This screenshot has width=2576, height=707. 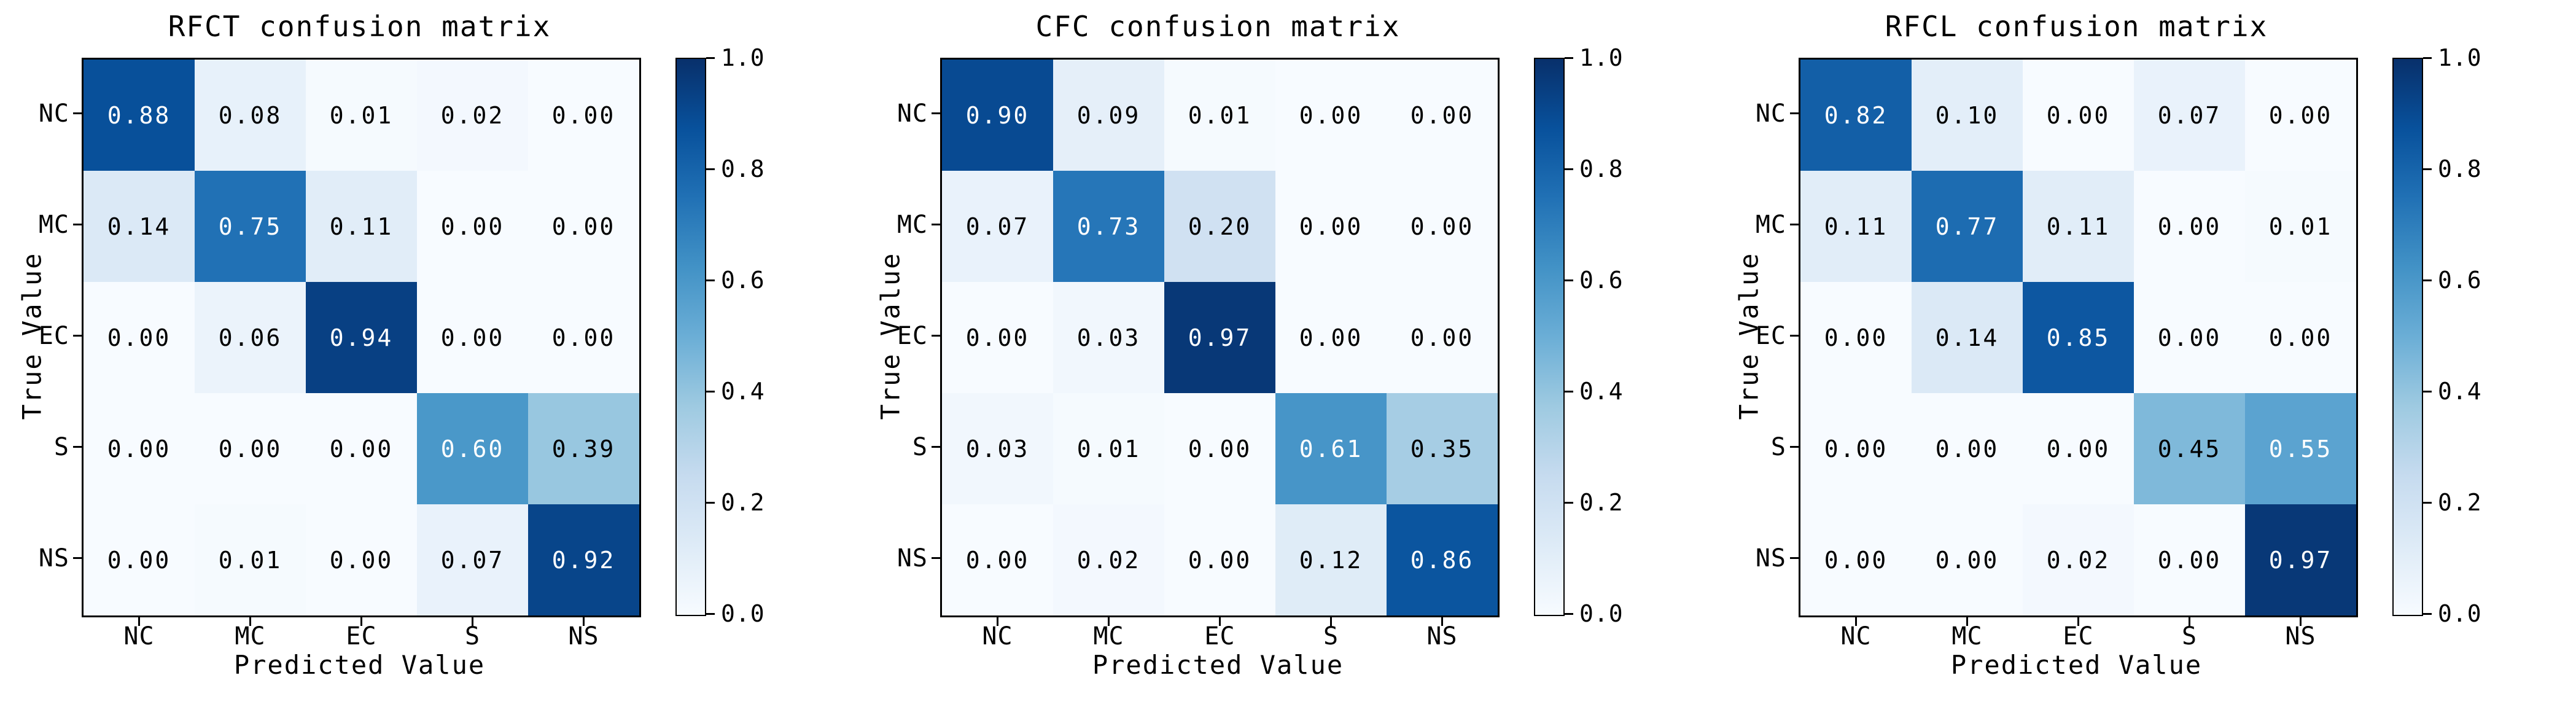 I want to click on heatmap-cell: 0.88, so click(x=139, y=115).